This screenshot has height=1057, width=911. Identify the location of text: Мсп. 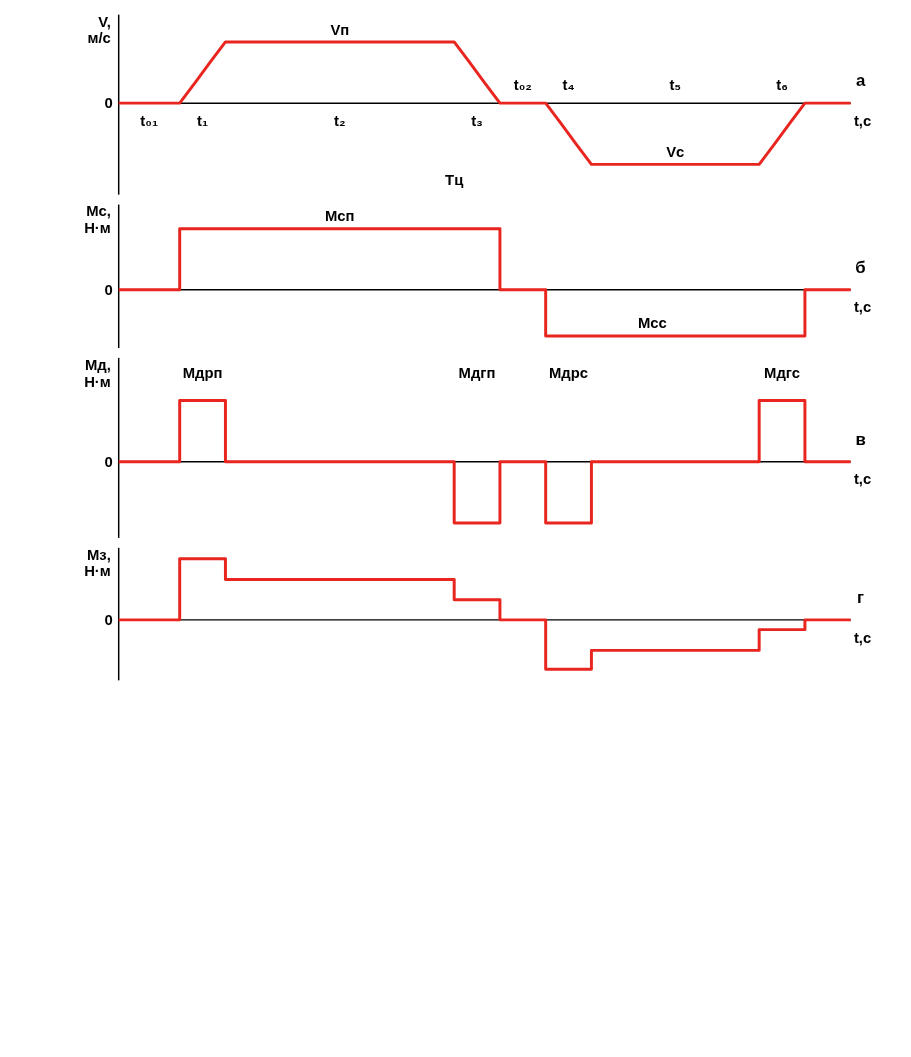
(340, 216).